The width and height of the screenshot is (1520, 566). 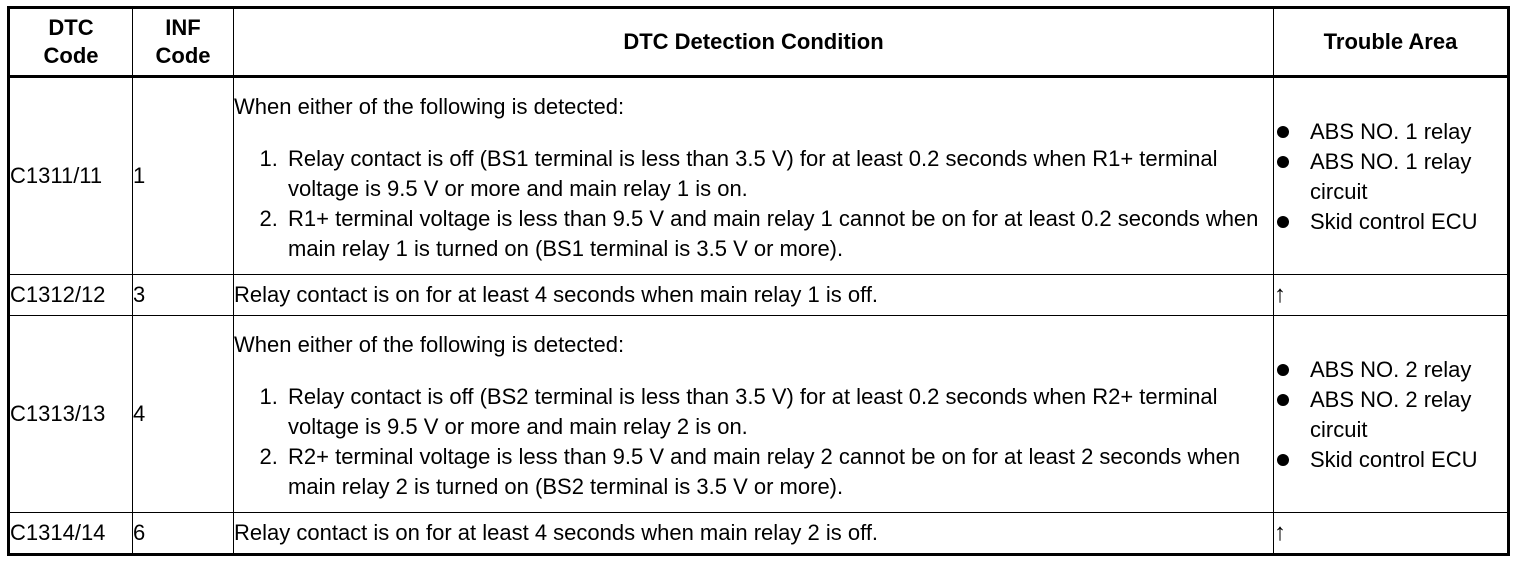 What do you see at coordinates (183, 175) in the screenshot?
I see `inf-code-cell: 1` at bounding box center [183, 175].